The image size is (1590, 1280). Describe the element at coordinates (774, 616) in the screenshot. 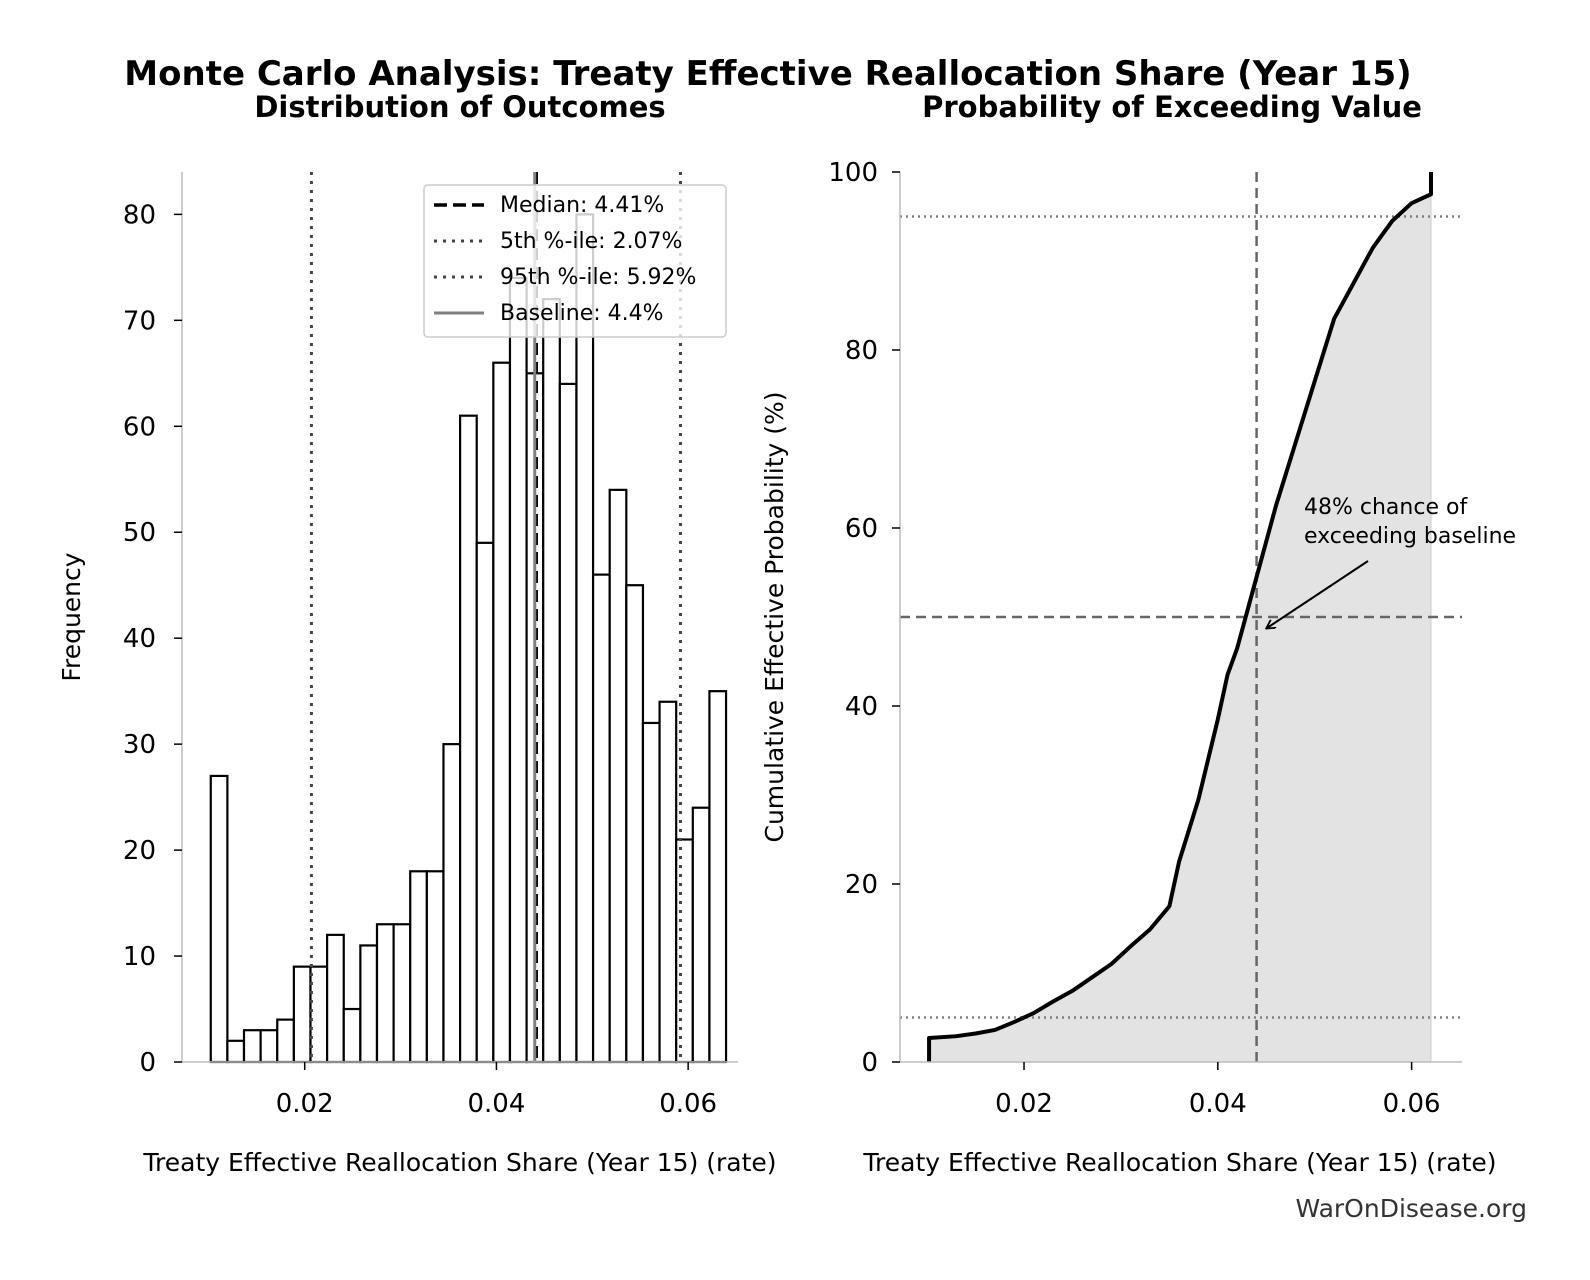

I see `exceedance-y-label: Cumulative Effective Probability (%)` at that location.